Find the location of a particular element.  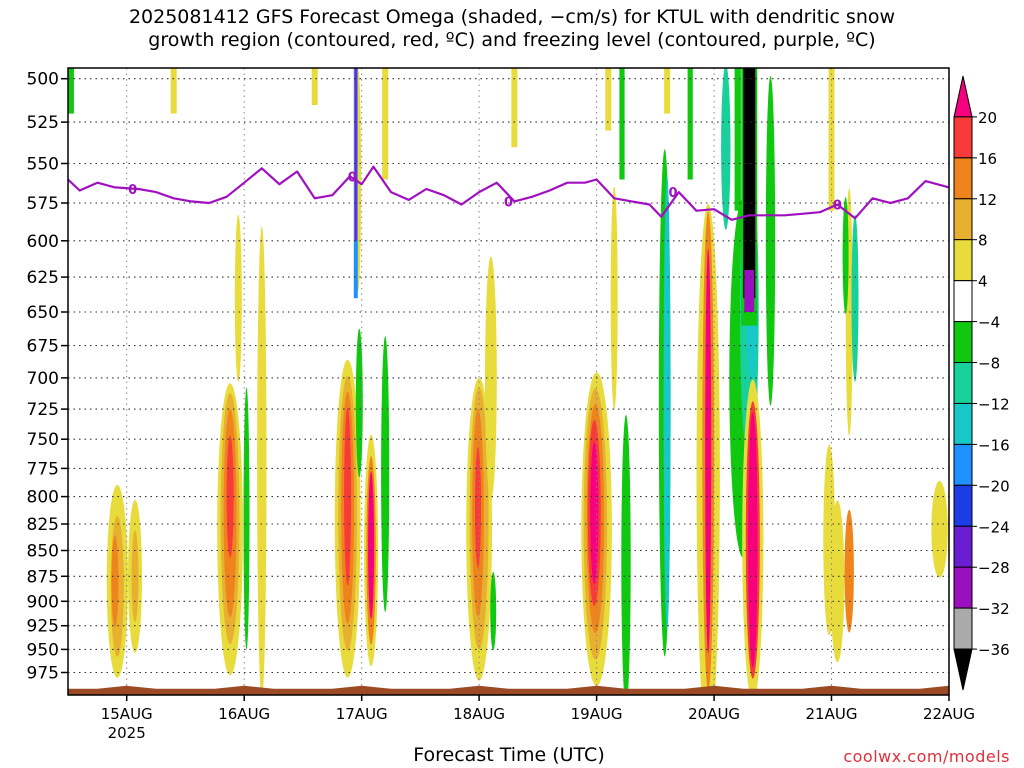

y-tick: 750 is located at coordinates (47, 440).